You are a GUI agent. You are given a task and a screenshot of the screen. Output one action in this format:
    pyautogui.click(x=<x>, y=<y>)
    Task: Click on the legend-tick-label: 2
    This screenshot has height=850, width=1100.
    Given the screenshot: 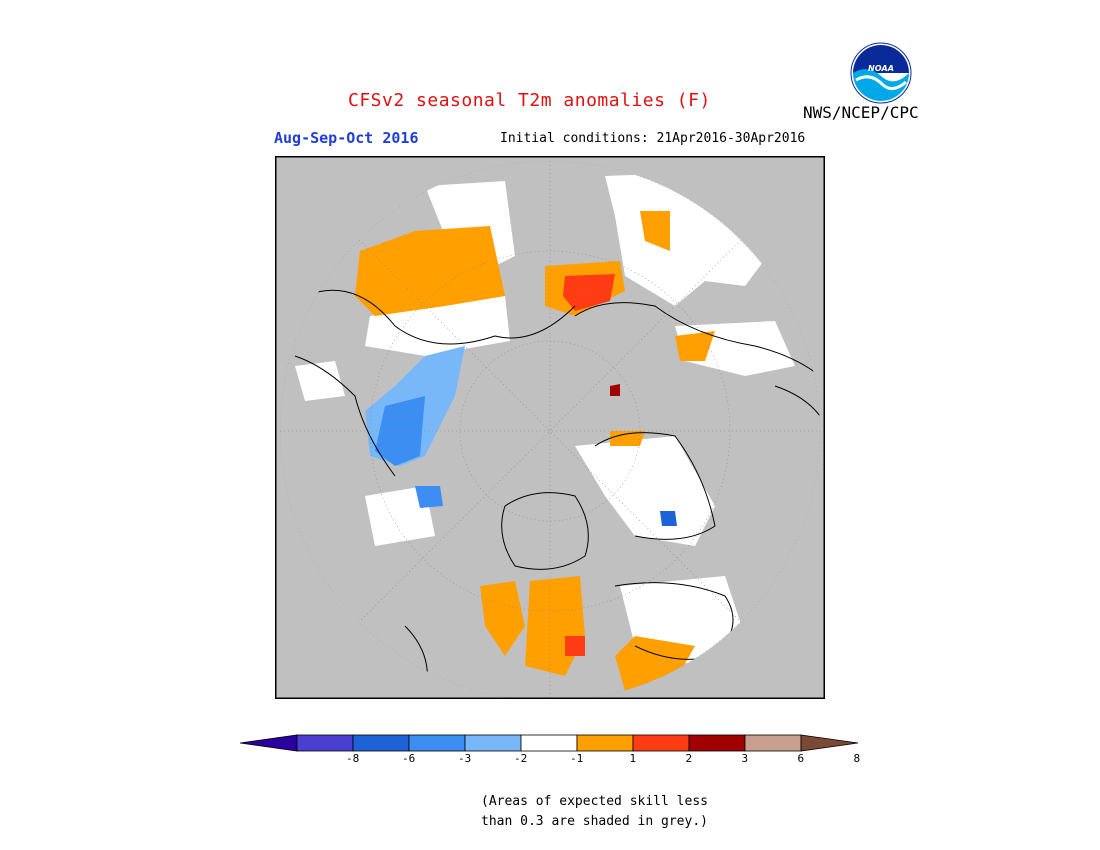 What is the action you would take?
    pyautogui.click(x=689, y=758)
    